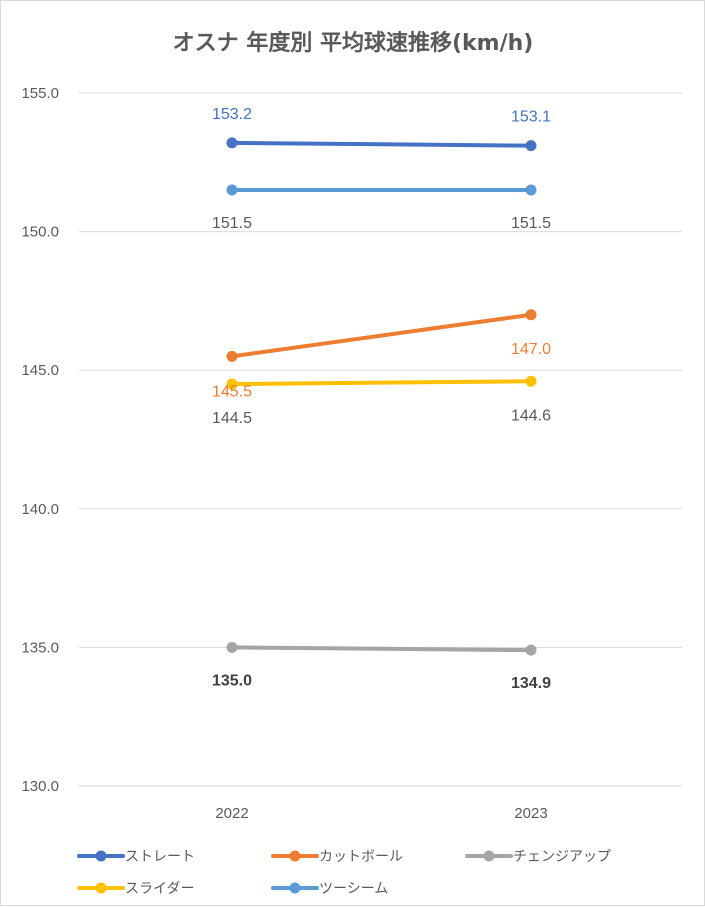 This screenshot has height=907, width=705. I want to click on y-tick-label: 155.0, so click(40, 93).